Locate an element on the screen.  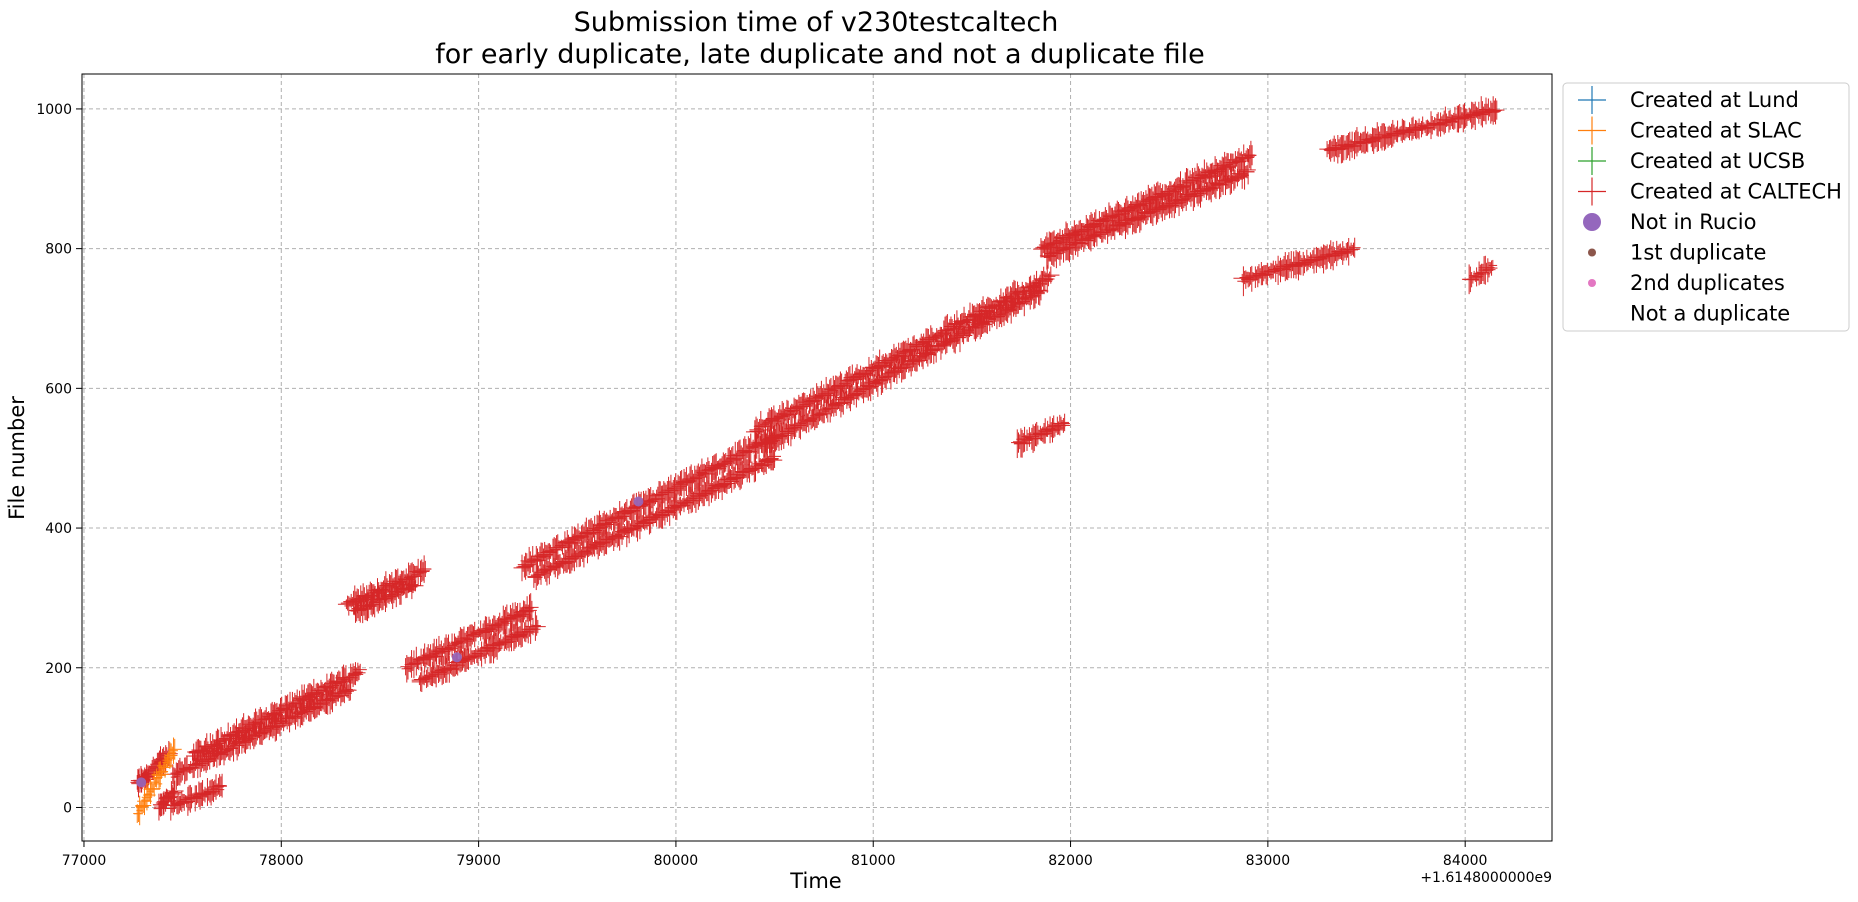
y-tick-label: 1000 is located at coordinates (54, 110).